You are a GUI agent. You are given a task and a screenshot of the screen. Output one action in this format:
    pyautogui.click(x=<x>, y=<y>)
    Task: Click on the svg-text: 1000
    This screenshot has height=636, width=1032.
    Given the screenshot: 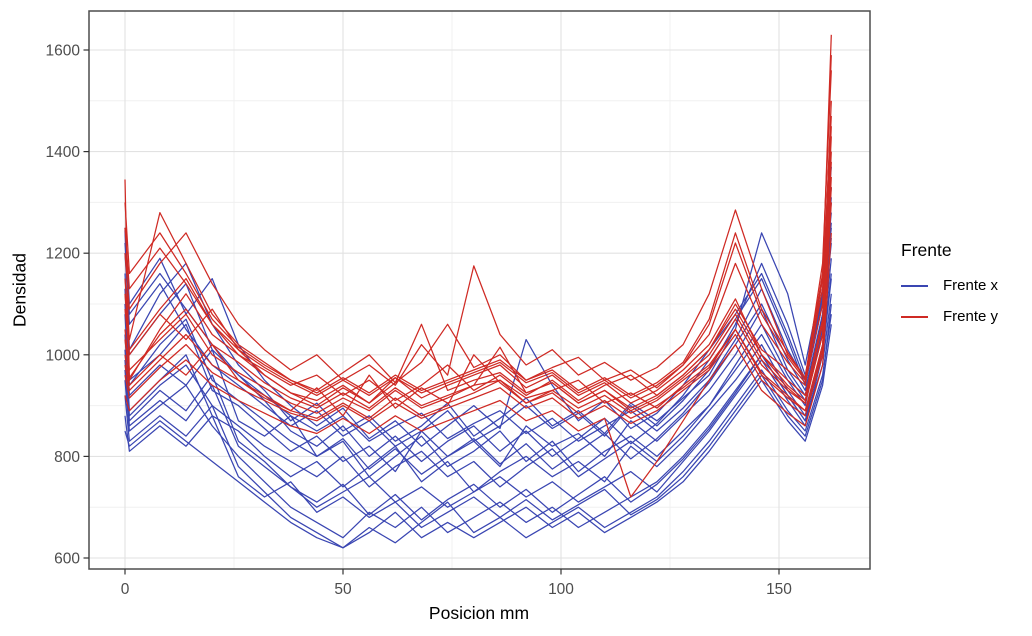 What is the action you would take?
    pyautogui.click(x=63, y=355)
    